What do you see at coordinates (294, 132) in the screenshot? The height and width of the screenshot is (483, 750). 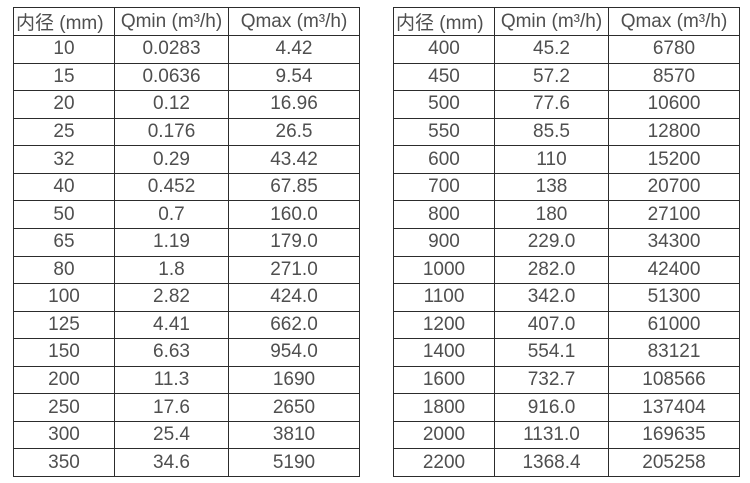 I see `table-cell: 26.5` at bounding box center [294, 132].